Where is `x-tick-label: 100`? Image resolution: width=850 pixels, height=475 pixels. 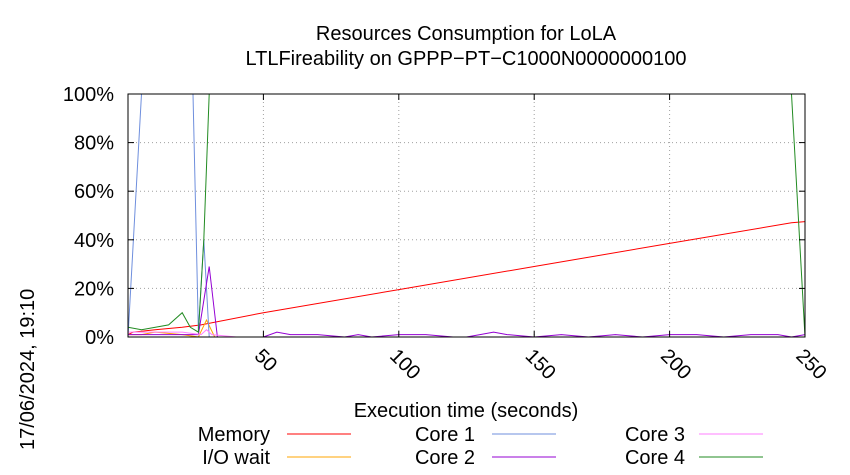
x-tick-label: 100 is located at coordinates (404, 364).